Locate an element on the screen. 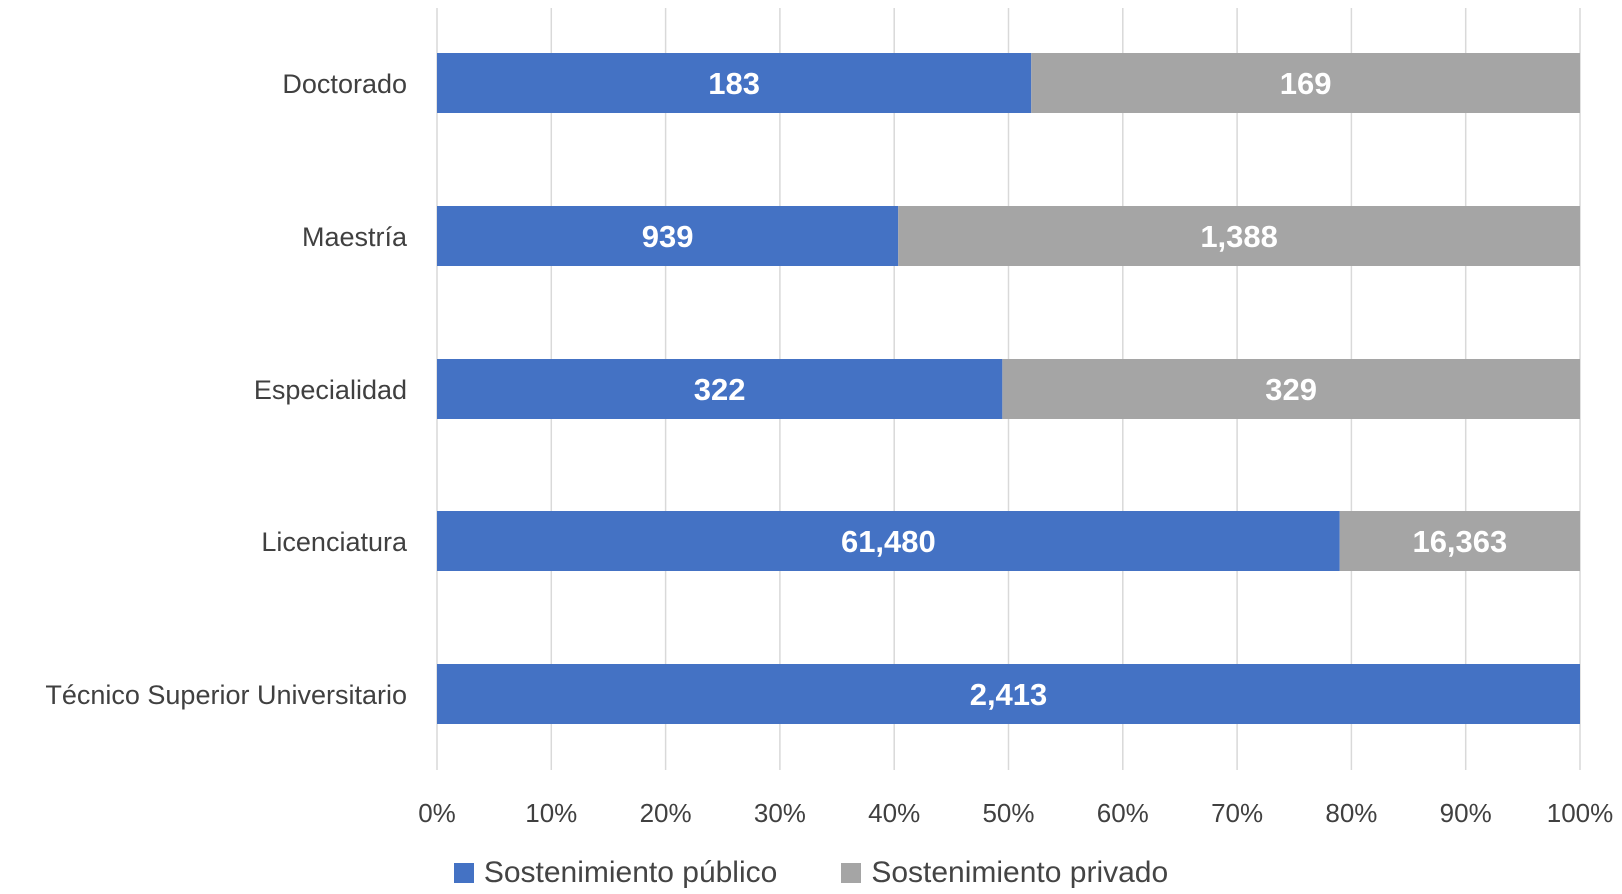  data-label: 1,388 is located at coordinates (1239, 236).